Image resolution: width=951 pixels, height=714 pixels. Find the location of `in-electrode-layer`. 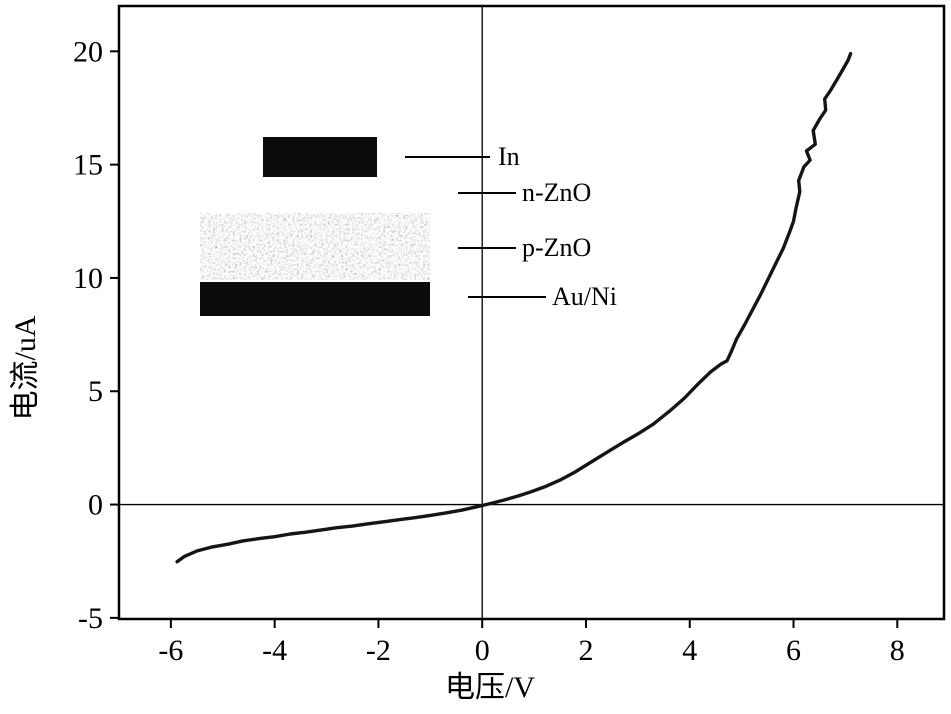

in-electrode-layer is located at coordinates (320, 157).